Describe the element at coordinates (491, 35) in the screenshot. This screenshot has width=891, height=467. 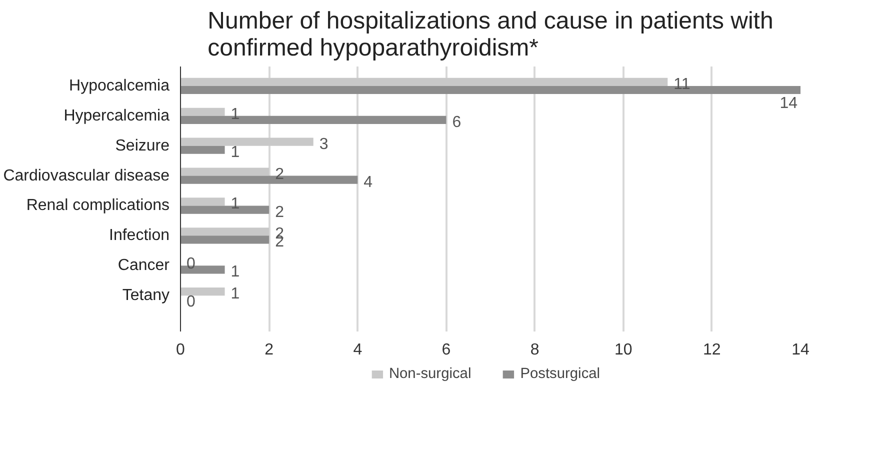
I see `chart-title: Number of hospitalizations and cause in patients with confirmed hypoparathyroidism*` at that location.